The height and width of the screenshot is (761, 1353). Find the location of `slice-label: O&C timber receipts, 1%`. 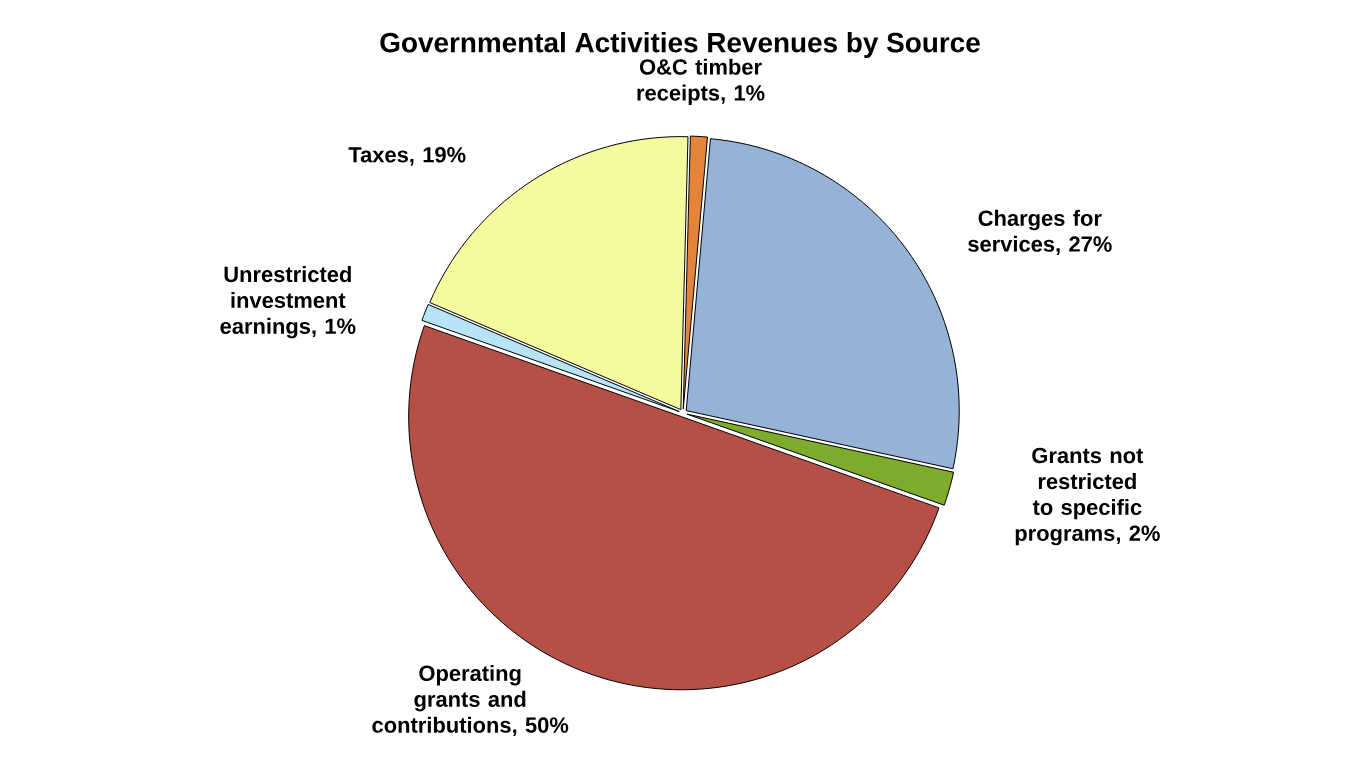

slice-label: O&C timber receipts, 1% is located at coordinates (701, 81).